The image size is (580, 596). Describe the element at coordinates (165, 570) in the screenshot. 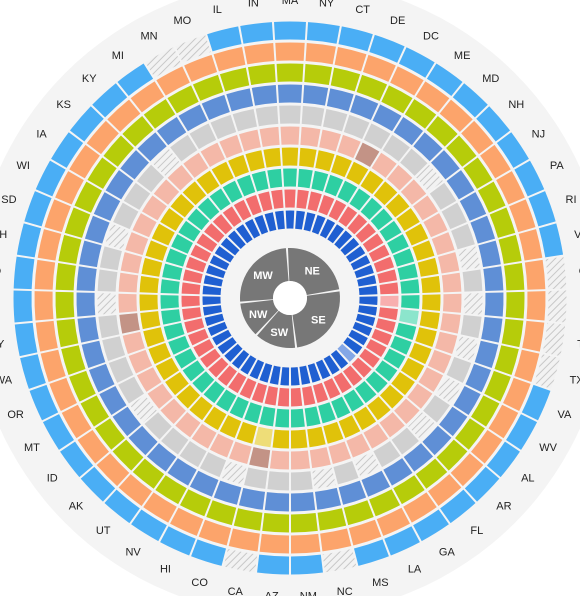

I see `state-label-hi: HI` at that location.